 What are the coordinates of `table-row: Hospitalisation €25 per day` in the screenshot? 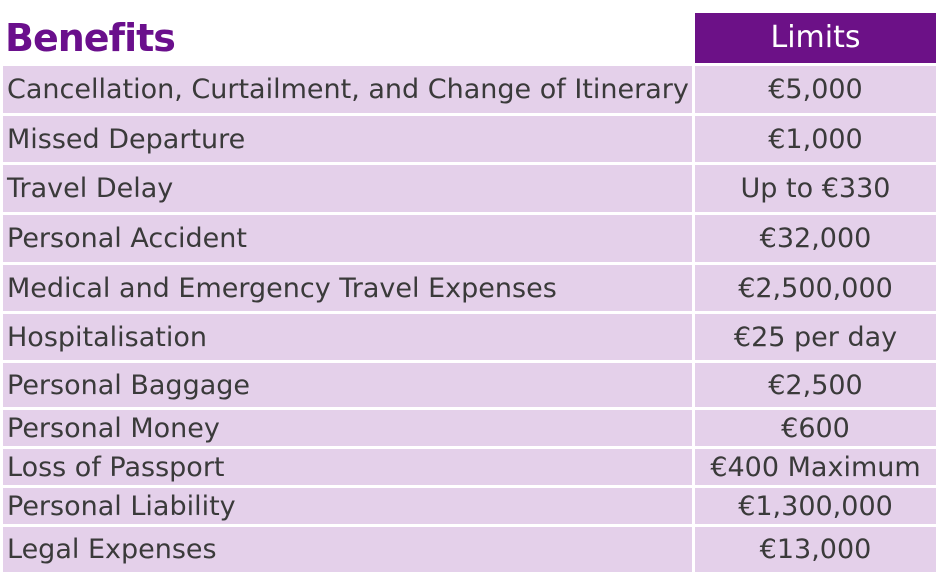 It's located at (469, 337).